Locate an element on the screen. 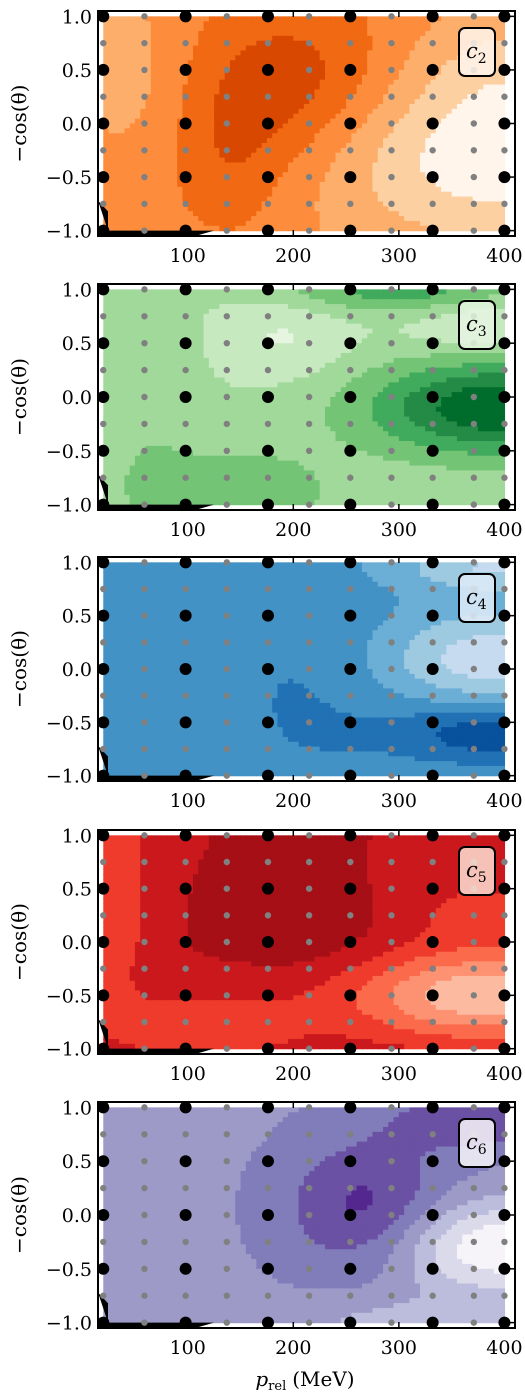 This screenshot has height=1397, width=525. y-tick-label: 0.0 is located at coordinates (77, 943).